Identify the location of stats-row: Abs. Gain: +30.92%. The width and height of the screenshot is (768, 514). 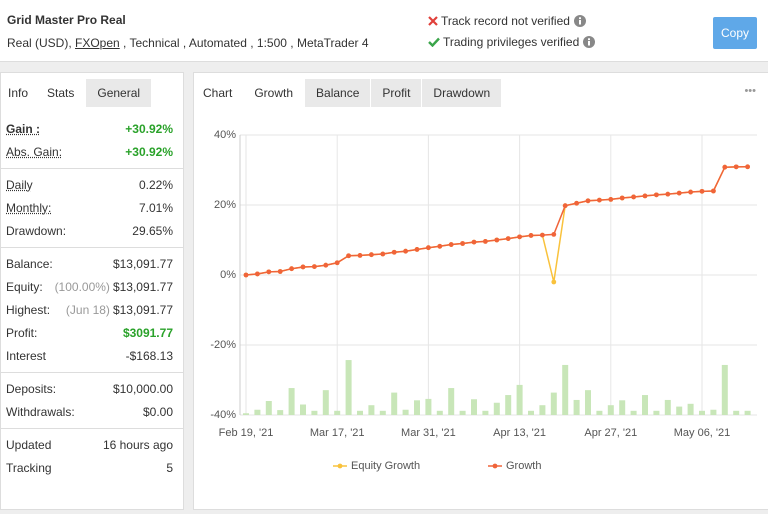
(92, 151).